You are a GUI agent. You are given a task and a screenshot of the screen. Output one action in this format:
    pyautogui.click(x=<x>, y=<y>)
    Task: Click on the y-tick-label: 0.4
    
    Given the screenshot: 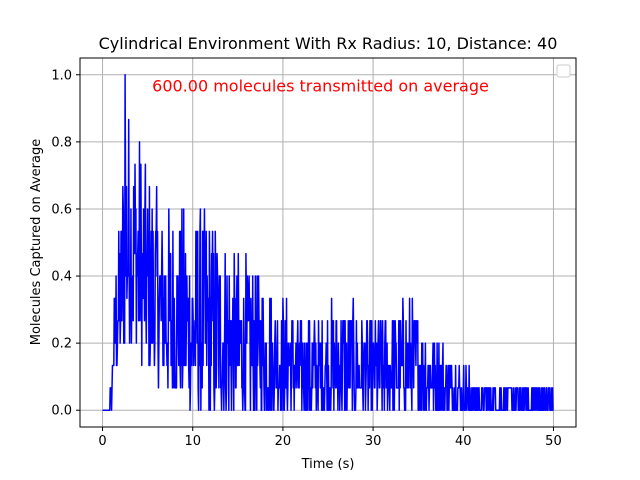 What is the action you would take?
    pyautogui.click(x=61, y=277)
    